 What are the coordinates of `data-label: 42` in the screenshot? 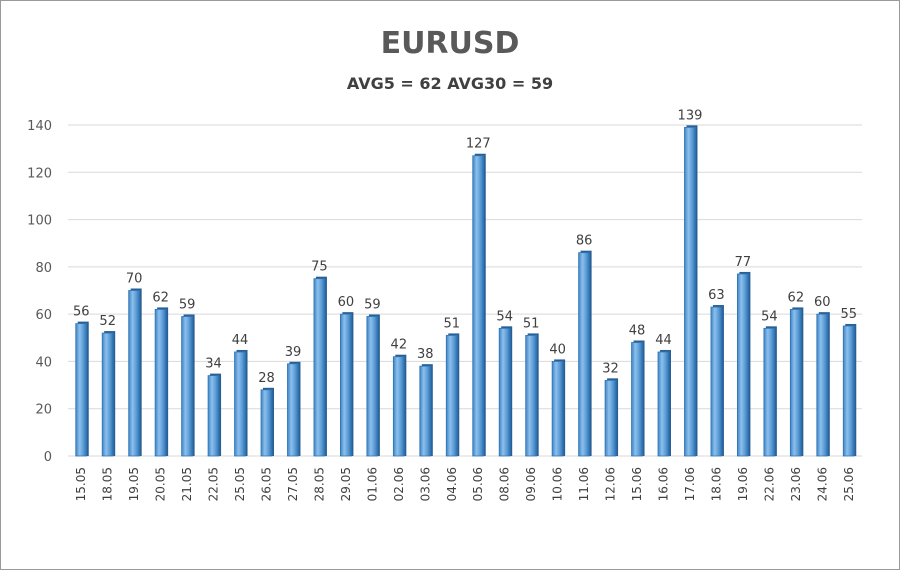 It's located at (399, 345).